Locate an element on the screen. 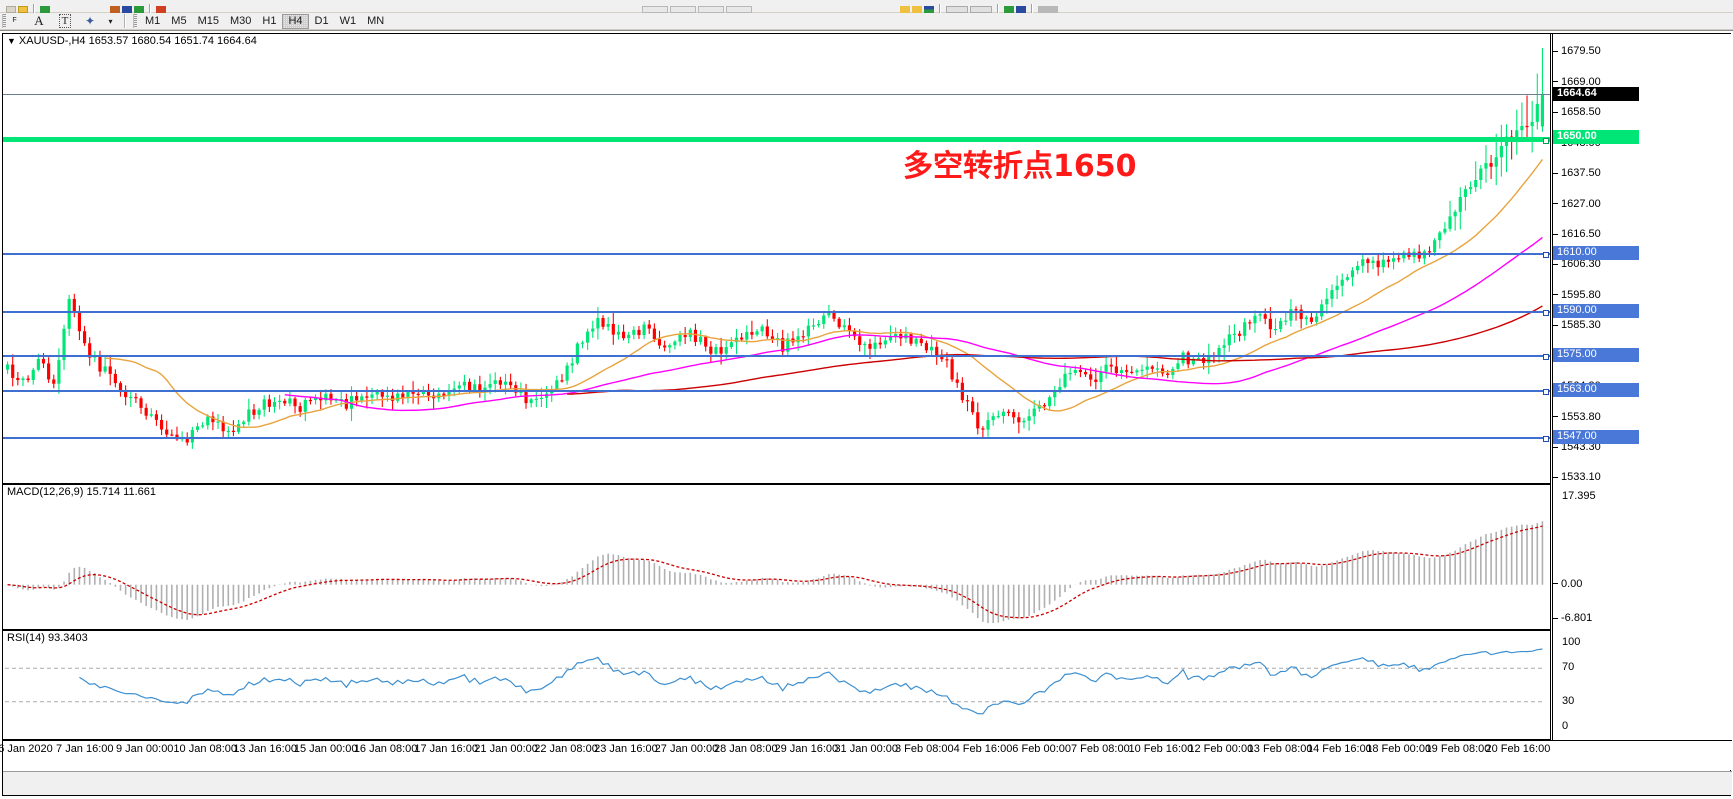 The image size is (1733, 799). rsi-axis-tick-label: 70 is located at coordinates (1568, 667).